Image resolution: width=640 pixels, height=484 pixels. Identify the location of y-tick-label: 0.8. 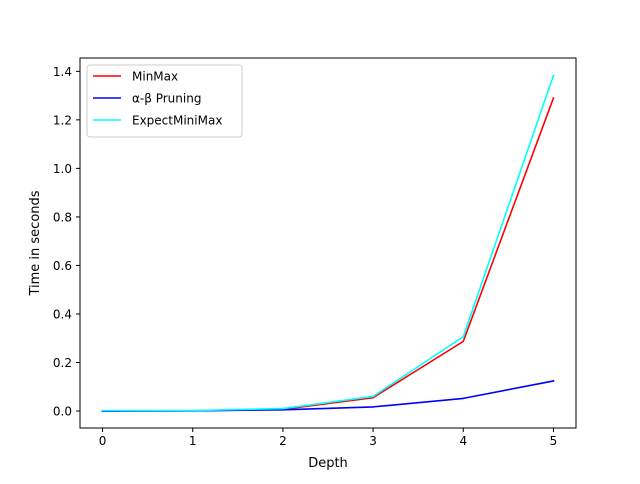
(62, 217).